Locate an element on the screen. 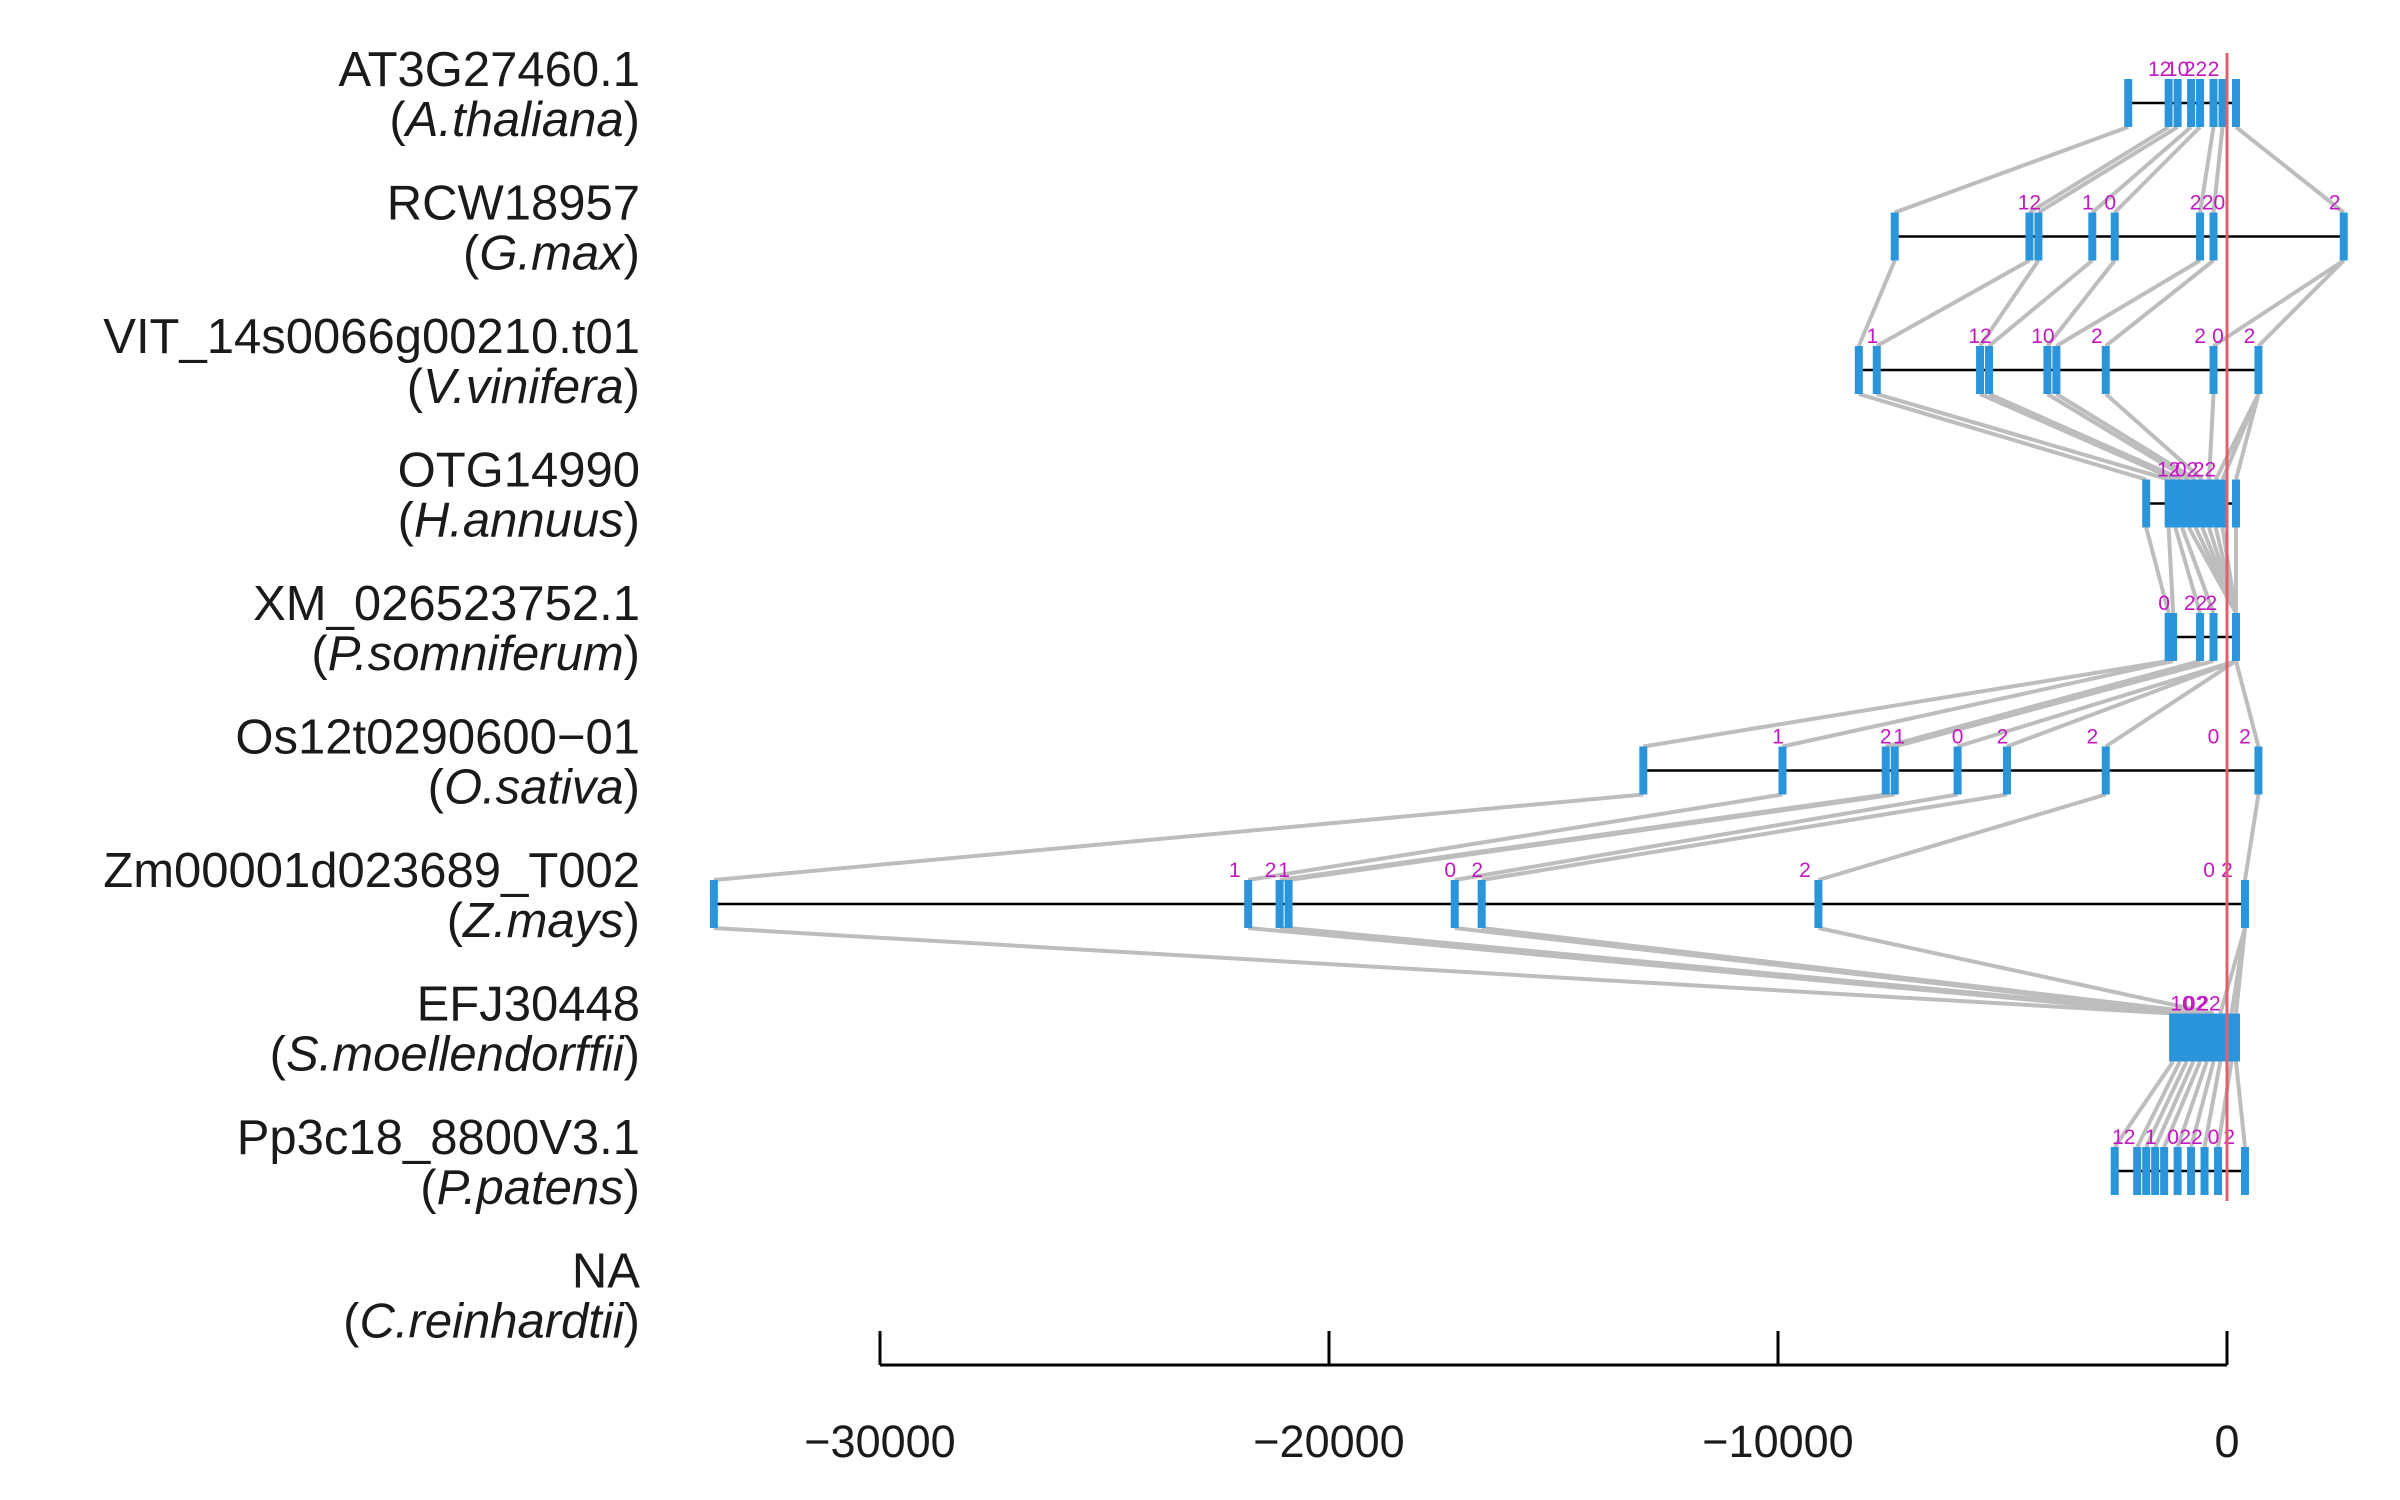  species-label: (V.vinifera) is located at coordinates (523, 387).